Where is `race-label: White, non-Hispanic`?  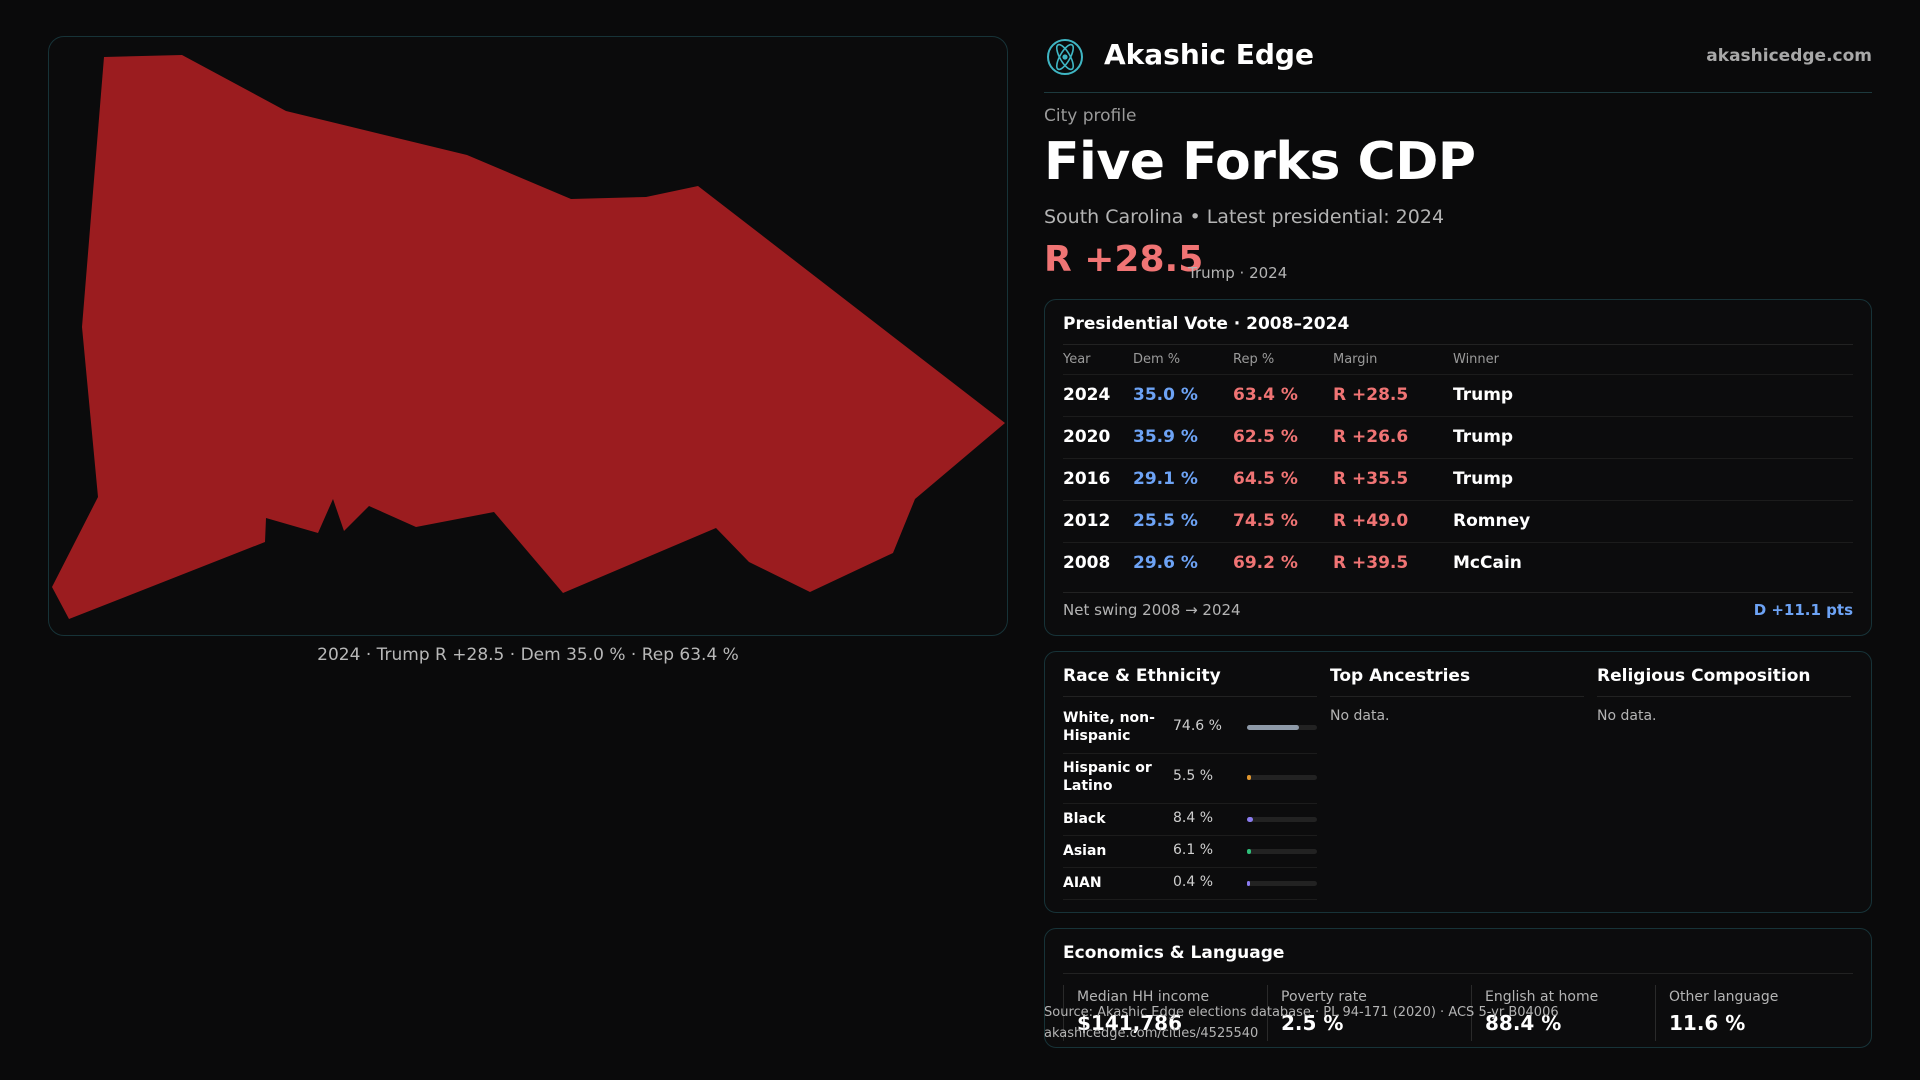
race-label: White, non-Hispanic is located at coordinates (1109, 727).